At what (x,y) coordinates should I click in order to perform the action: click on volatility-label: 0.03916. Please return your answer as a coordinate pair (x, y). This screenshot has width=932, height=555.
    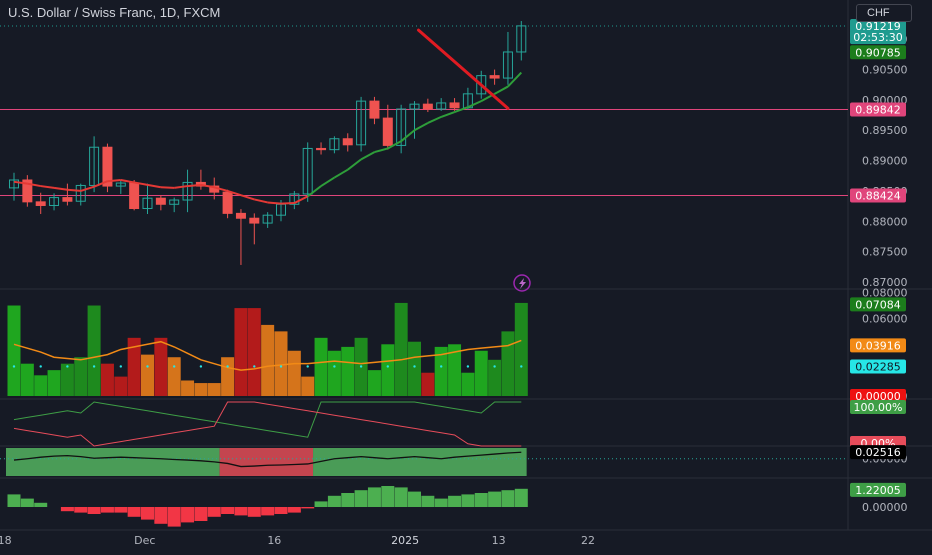
    Looking at the image, I should click on (878, 345).